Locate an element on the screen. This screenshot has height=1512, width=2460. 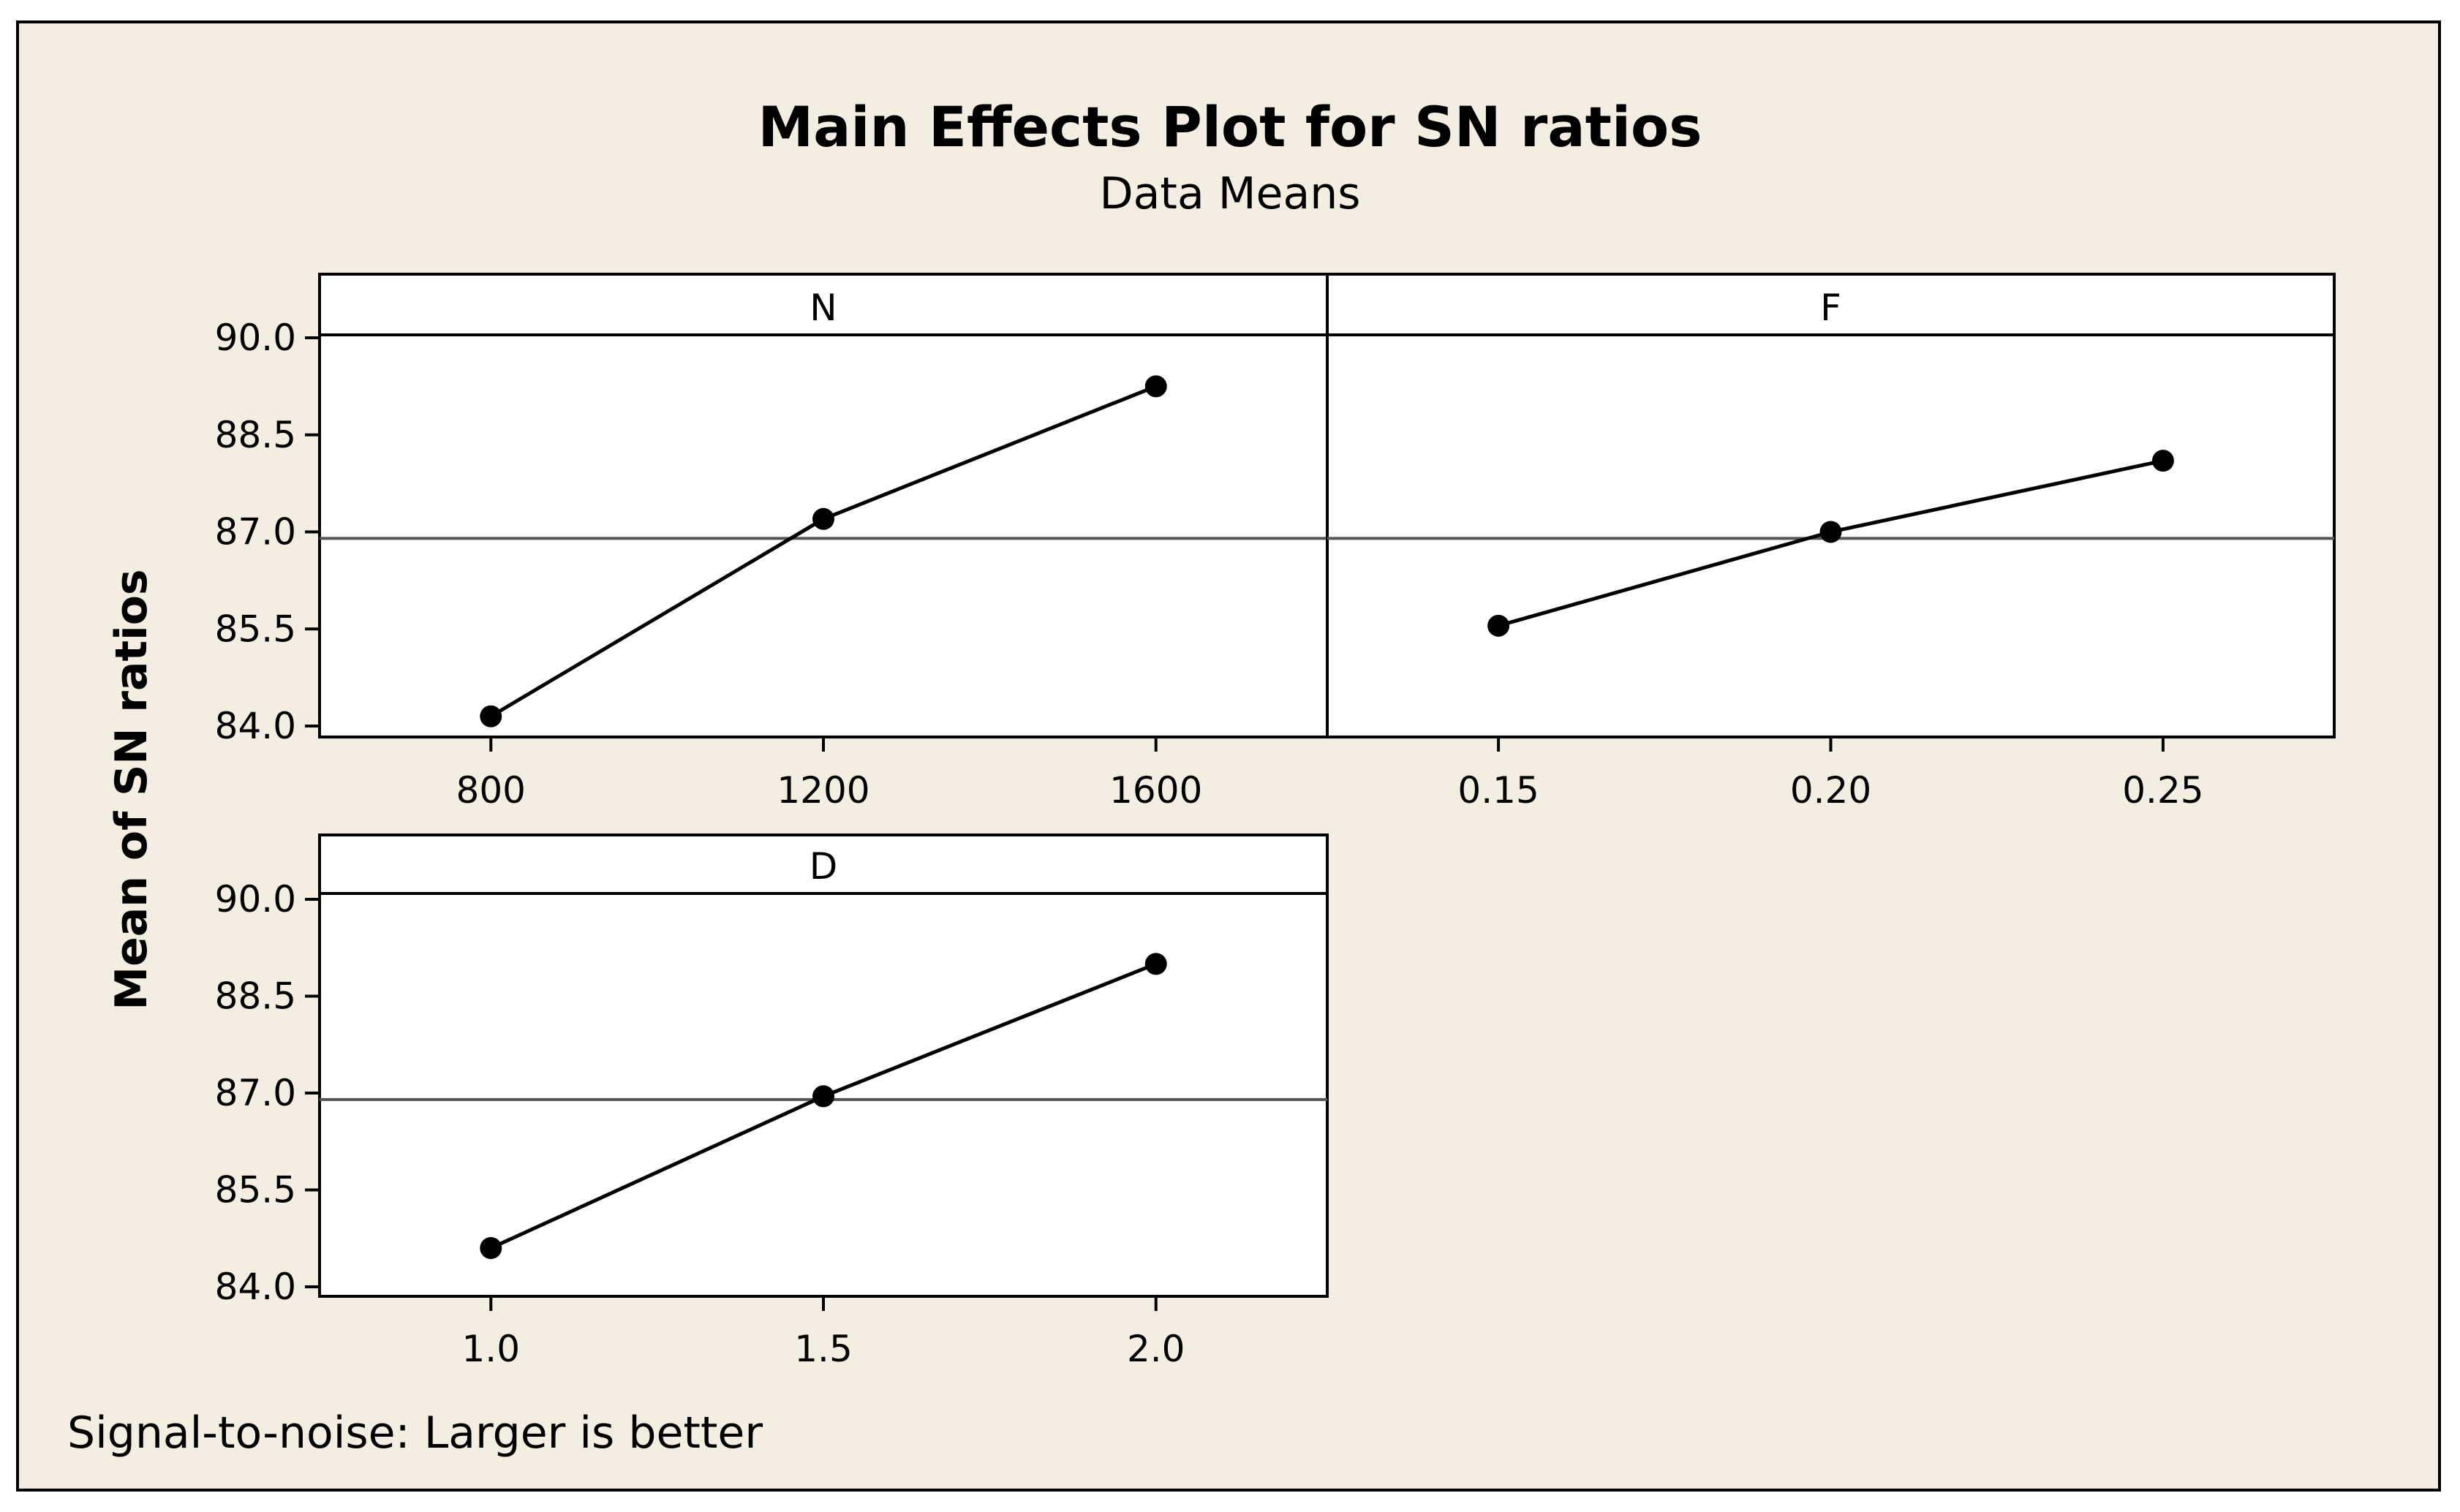
x-tick-label: 0.25 is located at coordinates (2162, 790).